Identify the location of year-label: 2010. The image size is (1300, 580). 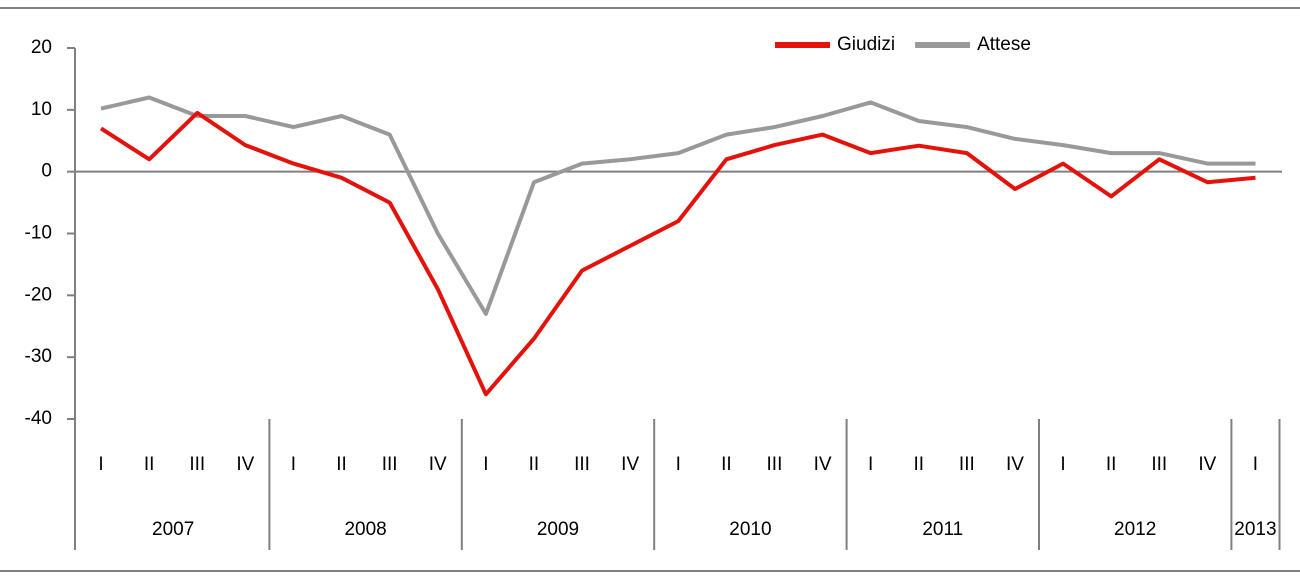
(750, 529).